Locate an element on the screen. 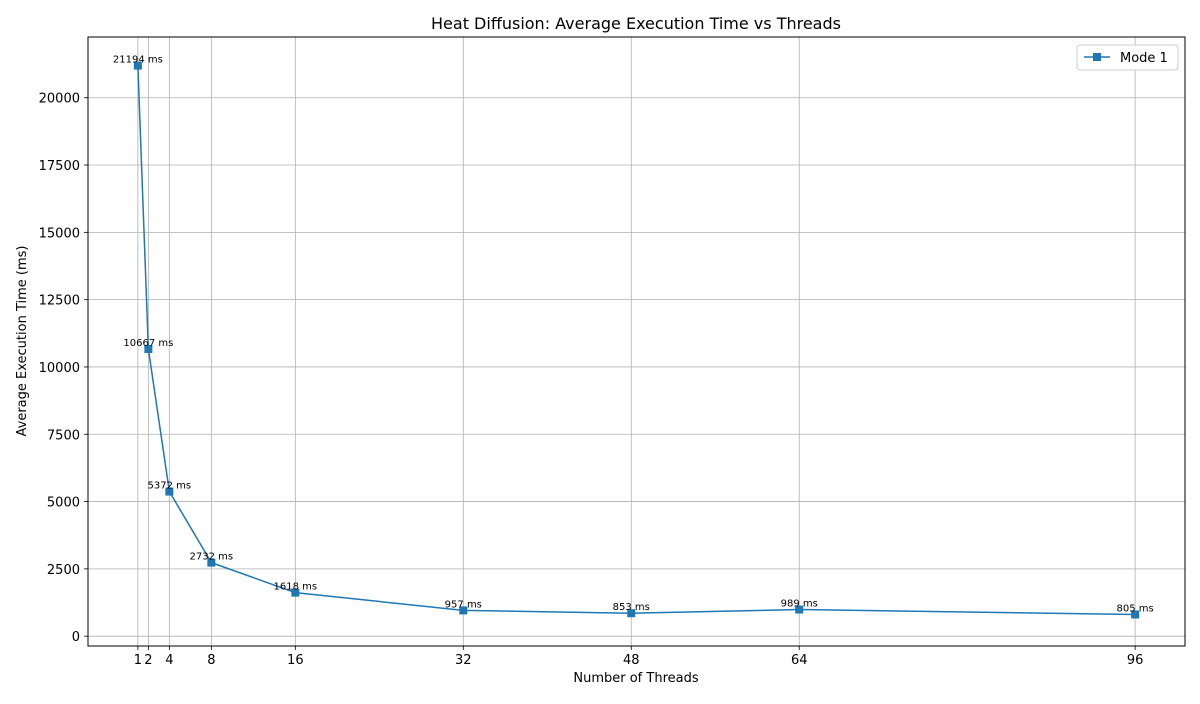 The image size is (1200, 704). x-tick-label: 16 is located at coordinates (295, 660).